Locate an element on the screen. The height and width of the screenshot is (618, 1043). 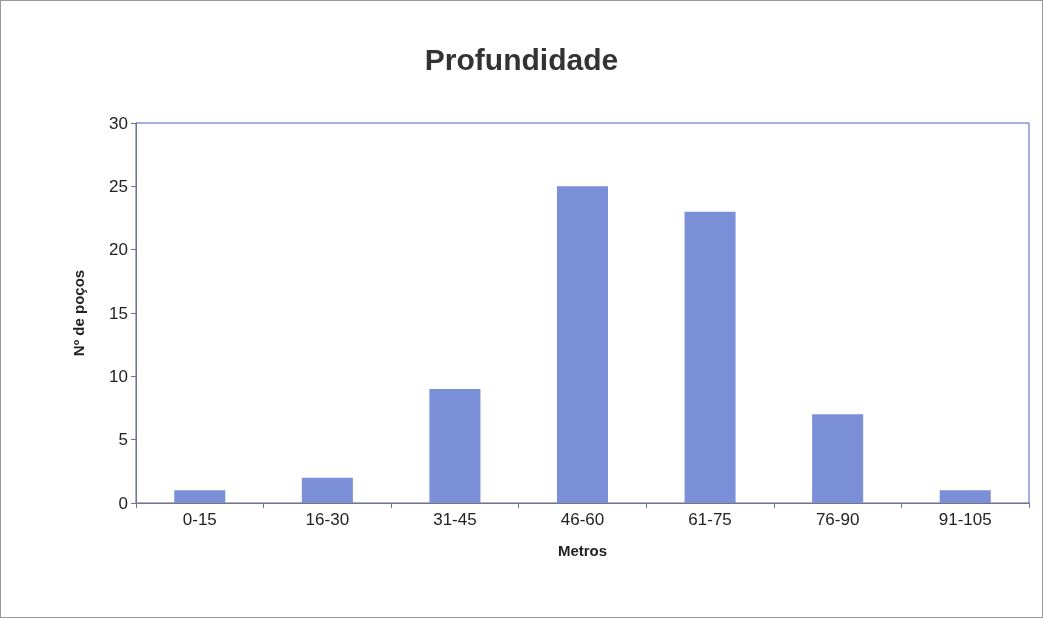
y-tick-label: 25 is located at coordinates (118, 186).